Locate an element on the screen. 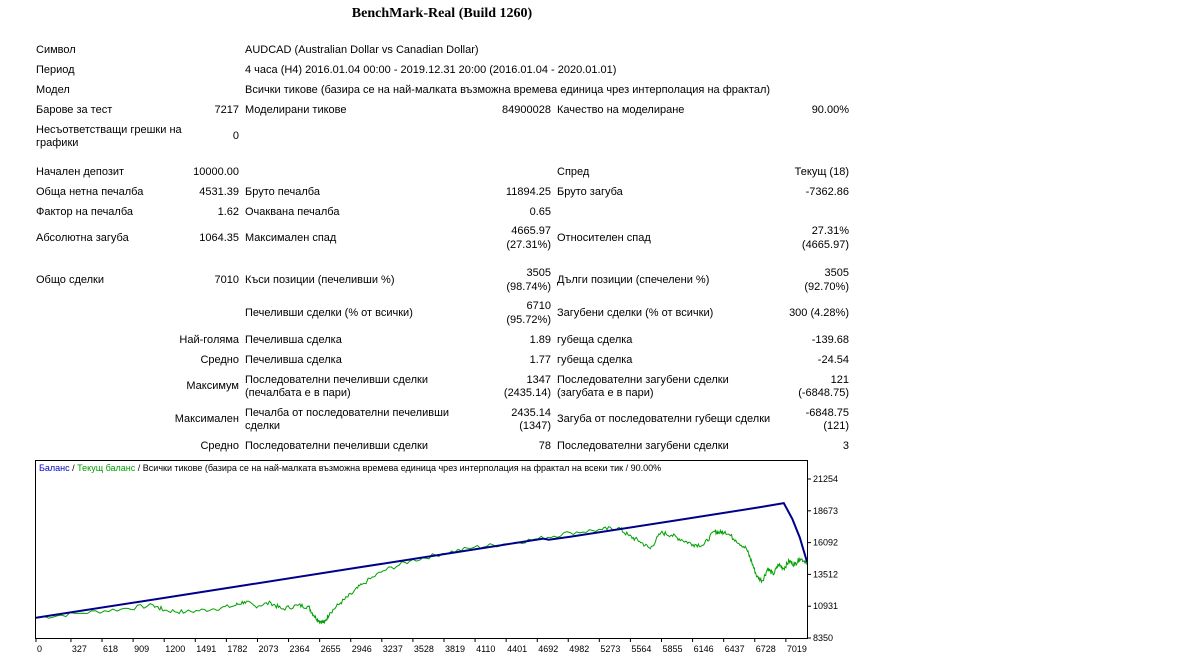  x-tick-label: 2073 is located at coordinates (268, 649).